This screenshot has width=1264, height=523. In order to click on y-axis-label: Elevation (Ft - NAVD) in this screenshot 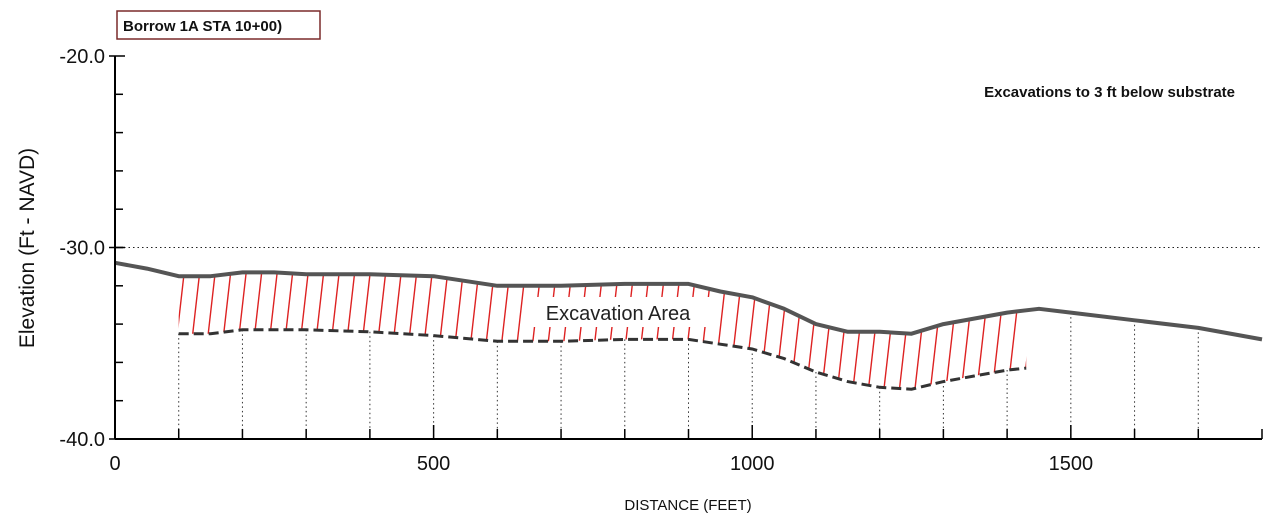, I will do `click(27, 248)`.